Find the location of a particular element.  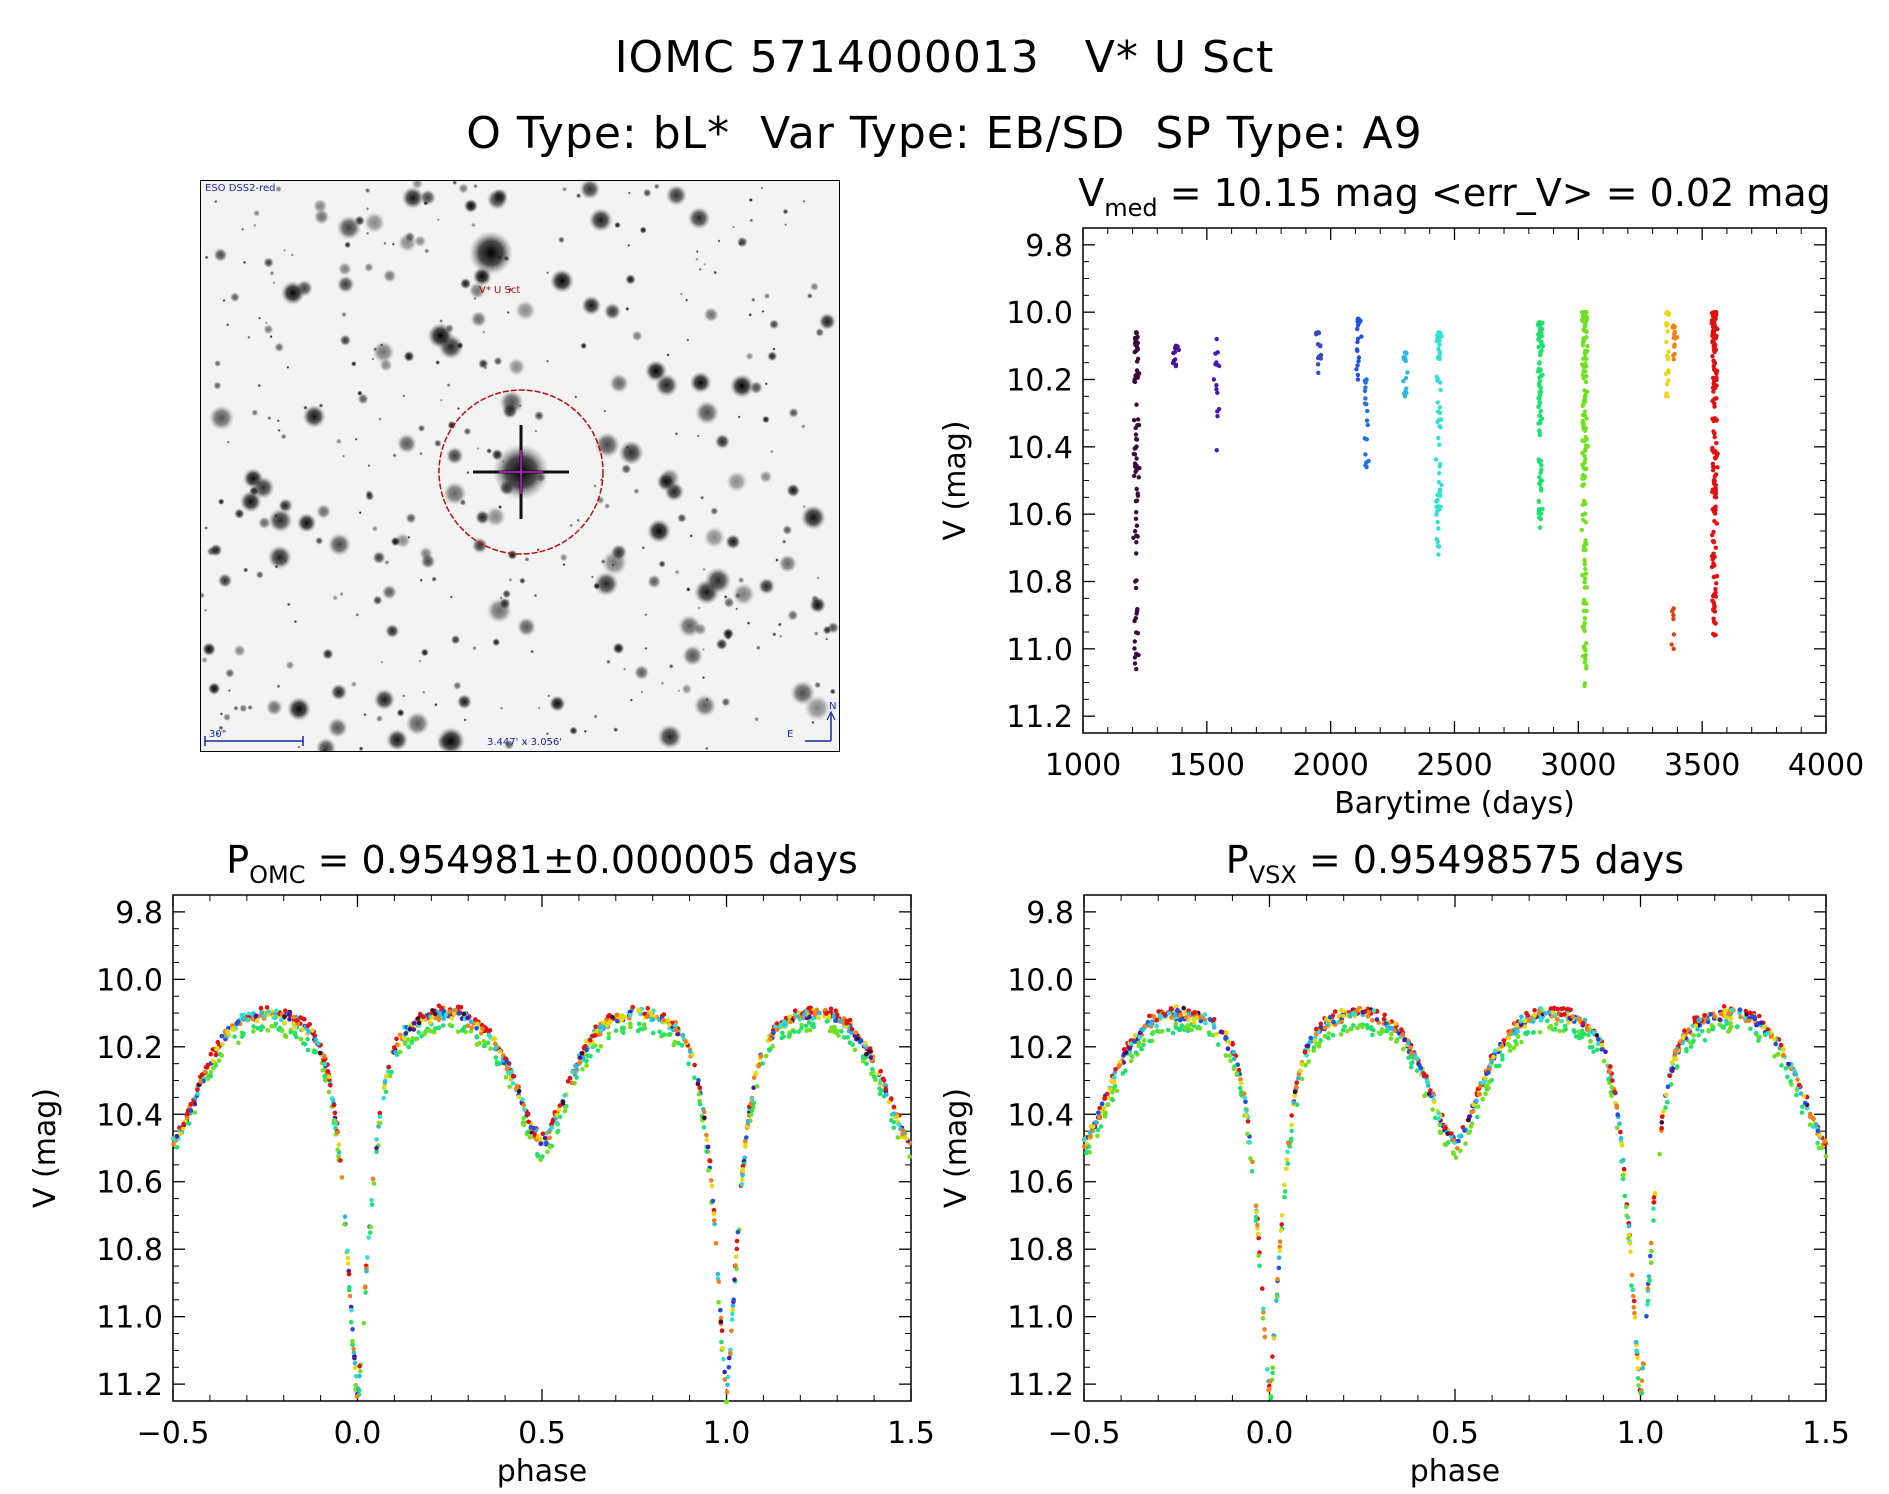

y-tick-label: 10.6 is located at coordinates (1039, 515).